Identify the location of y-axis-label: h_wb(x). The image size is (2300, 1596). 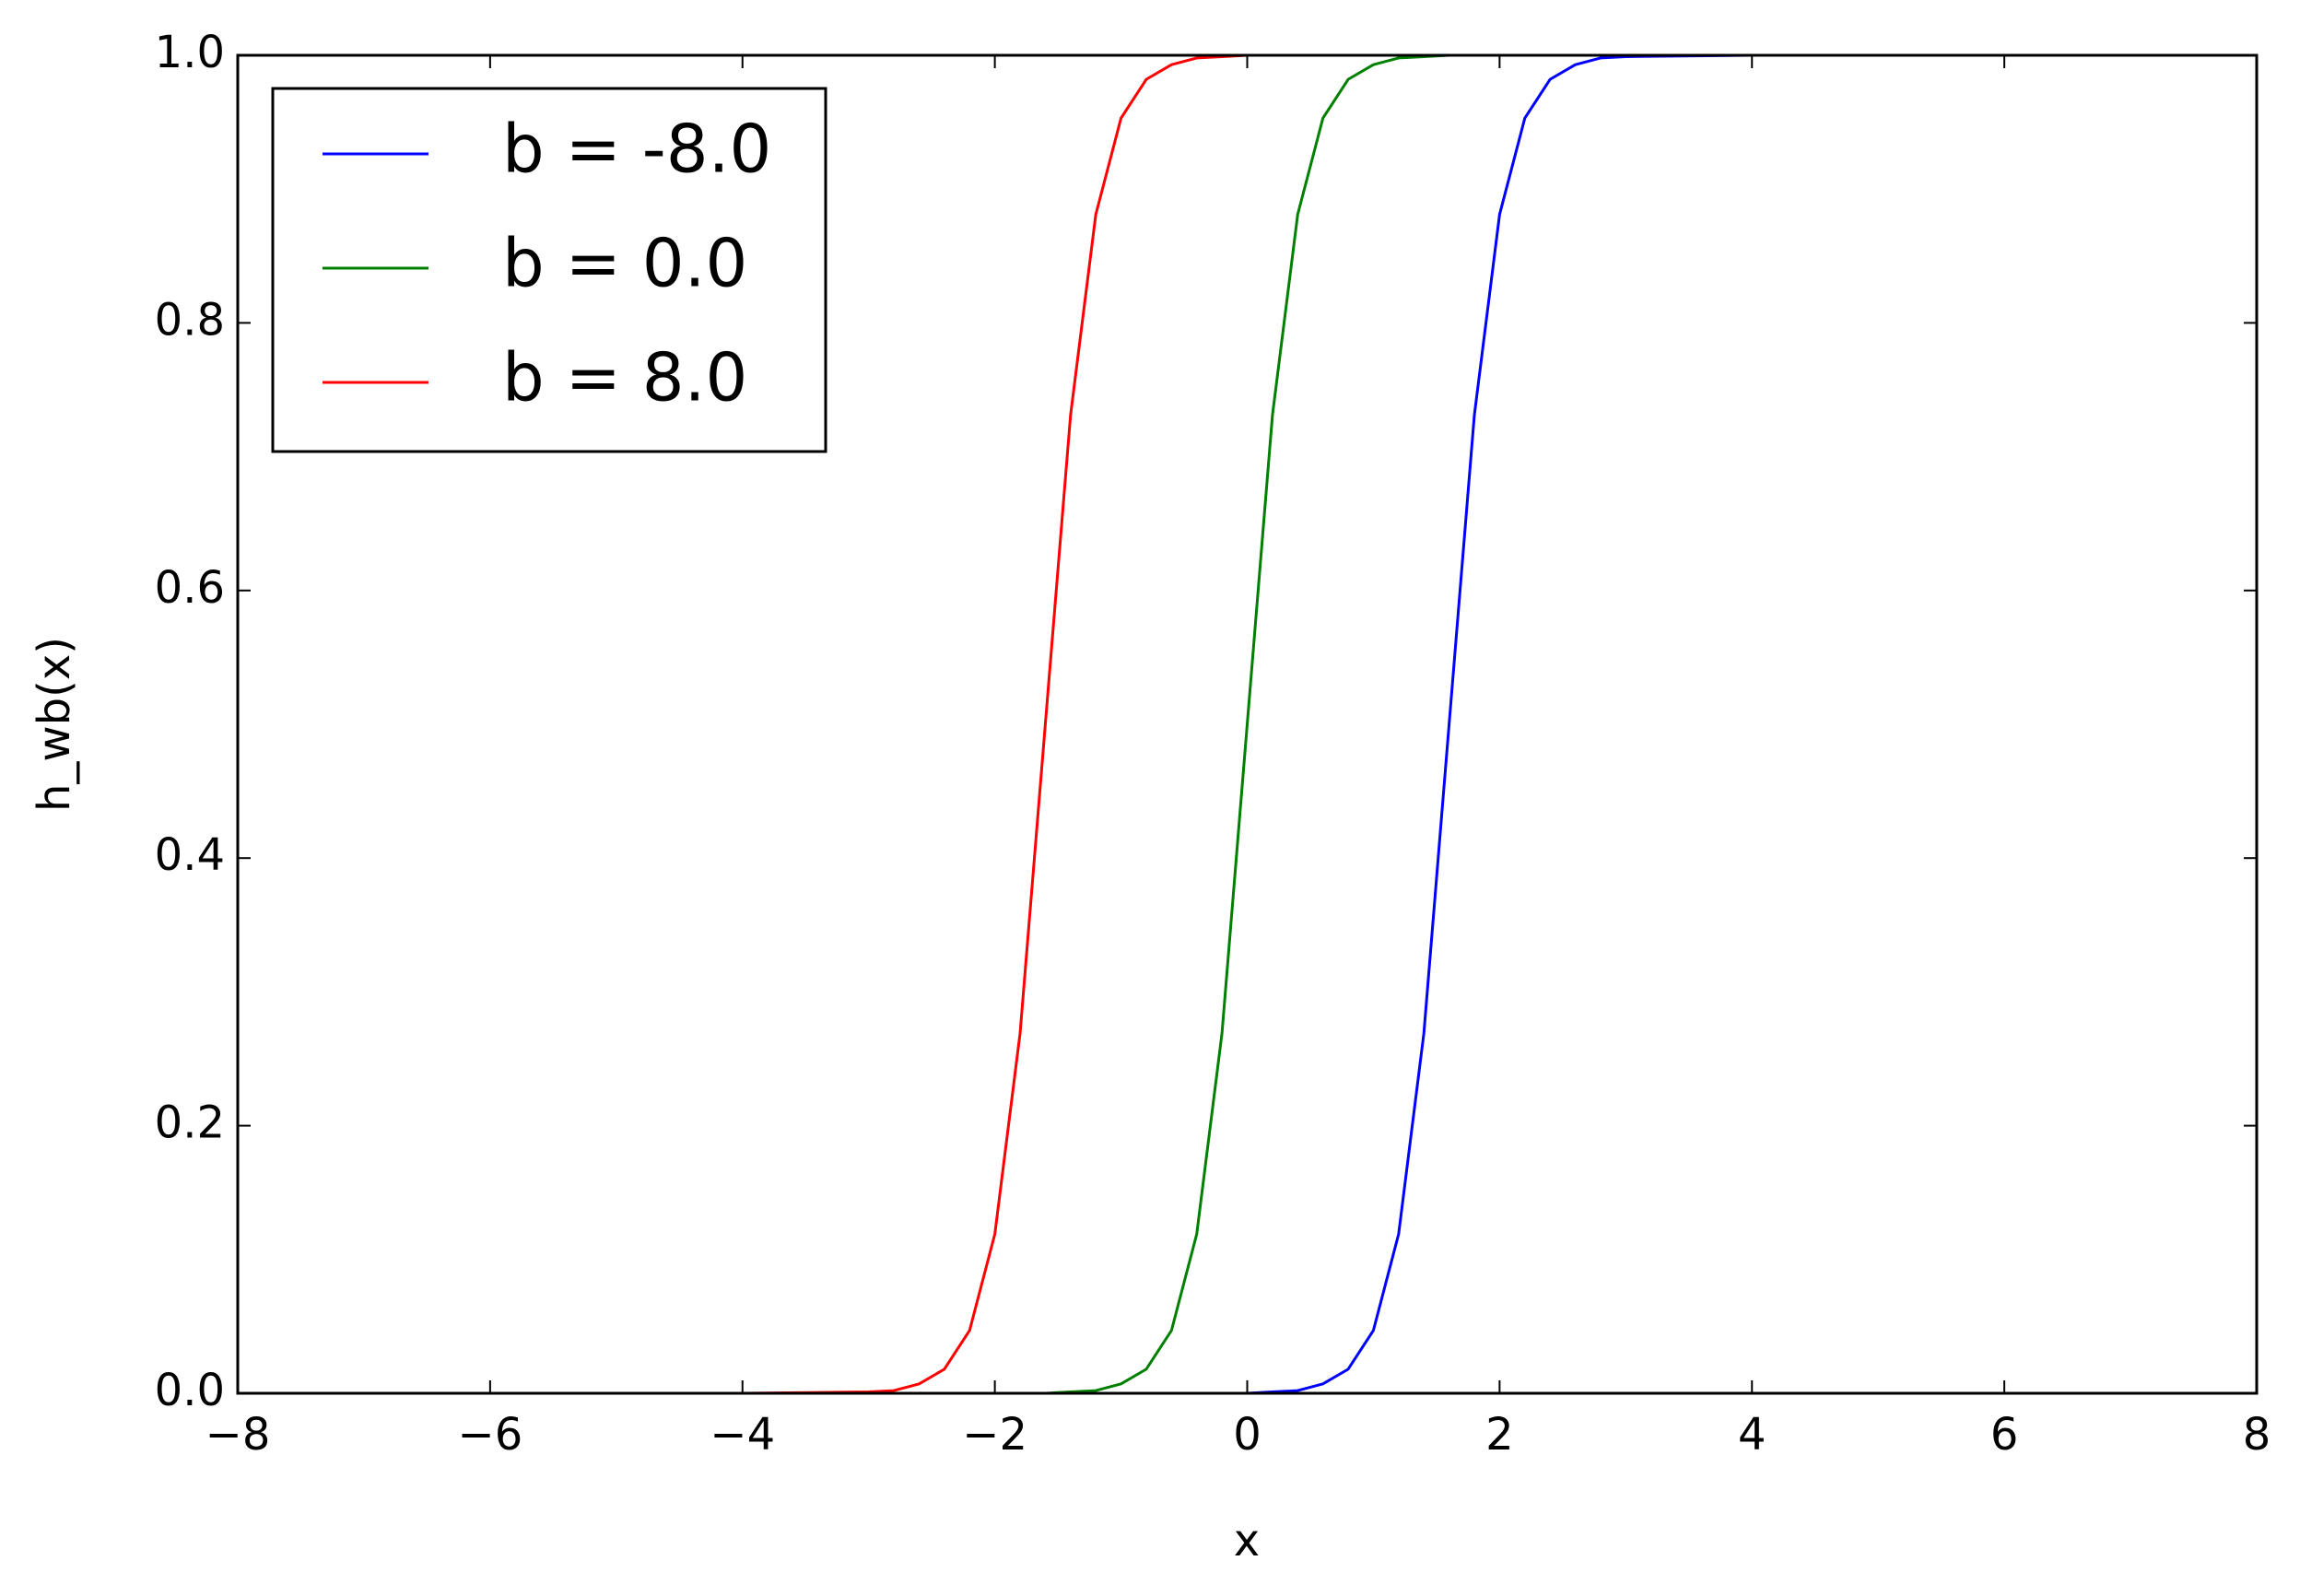
(55, 725).